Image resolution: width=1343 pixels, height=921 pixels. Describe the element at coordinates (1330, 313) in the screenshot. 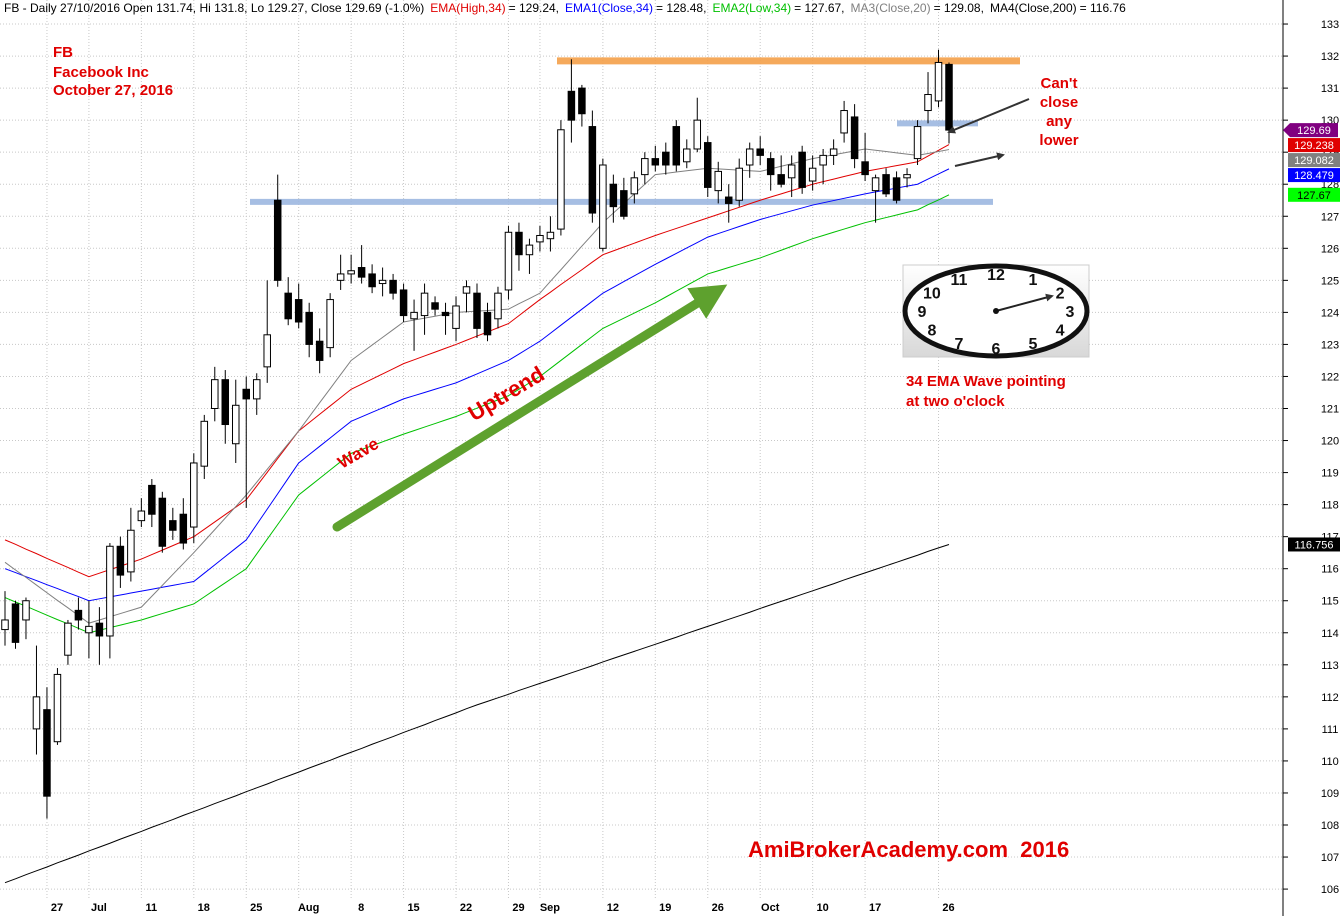

I see `y-tick-label: 124` at that location.